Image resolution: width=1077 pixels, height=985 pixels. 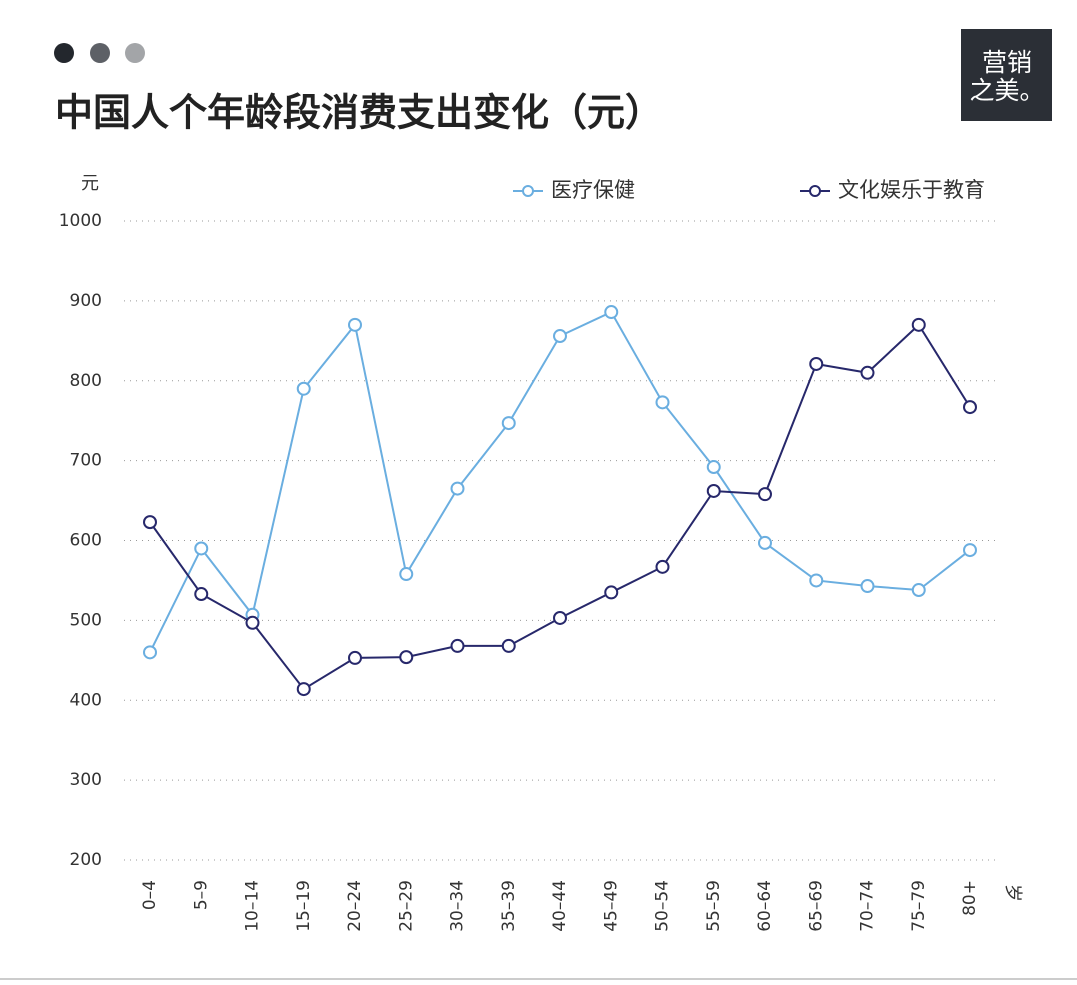 What do you see at coordinates (509, 906) in the screenshot?
I see `x-tick-label: 35–39` at bounding box center [509, 906].